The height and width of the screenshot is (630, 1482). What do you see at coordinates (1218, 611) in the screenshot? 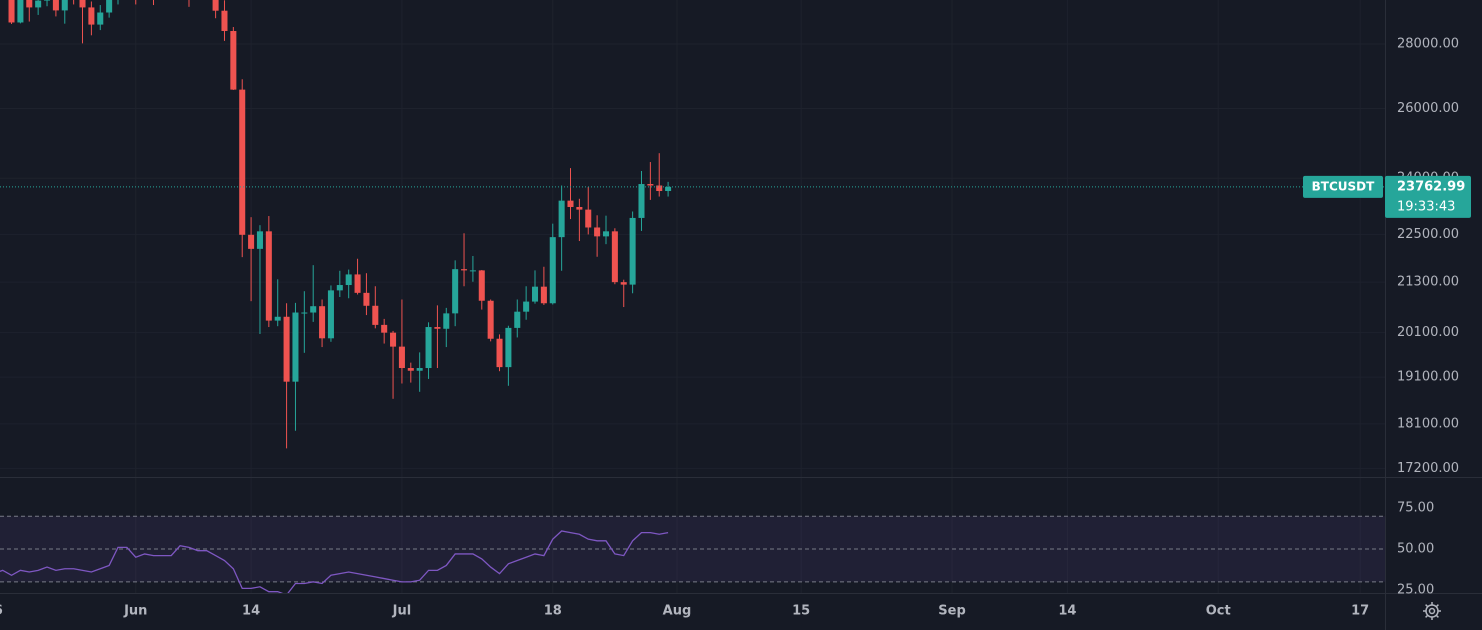
I see `x-tick-label: Oct` at bounding box center [1218, 611].